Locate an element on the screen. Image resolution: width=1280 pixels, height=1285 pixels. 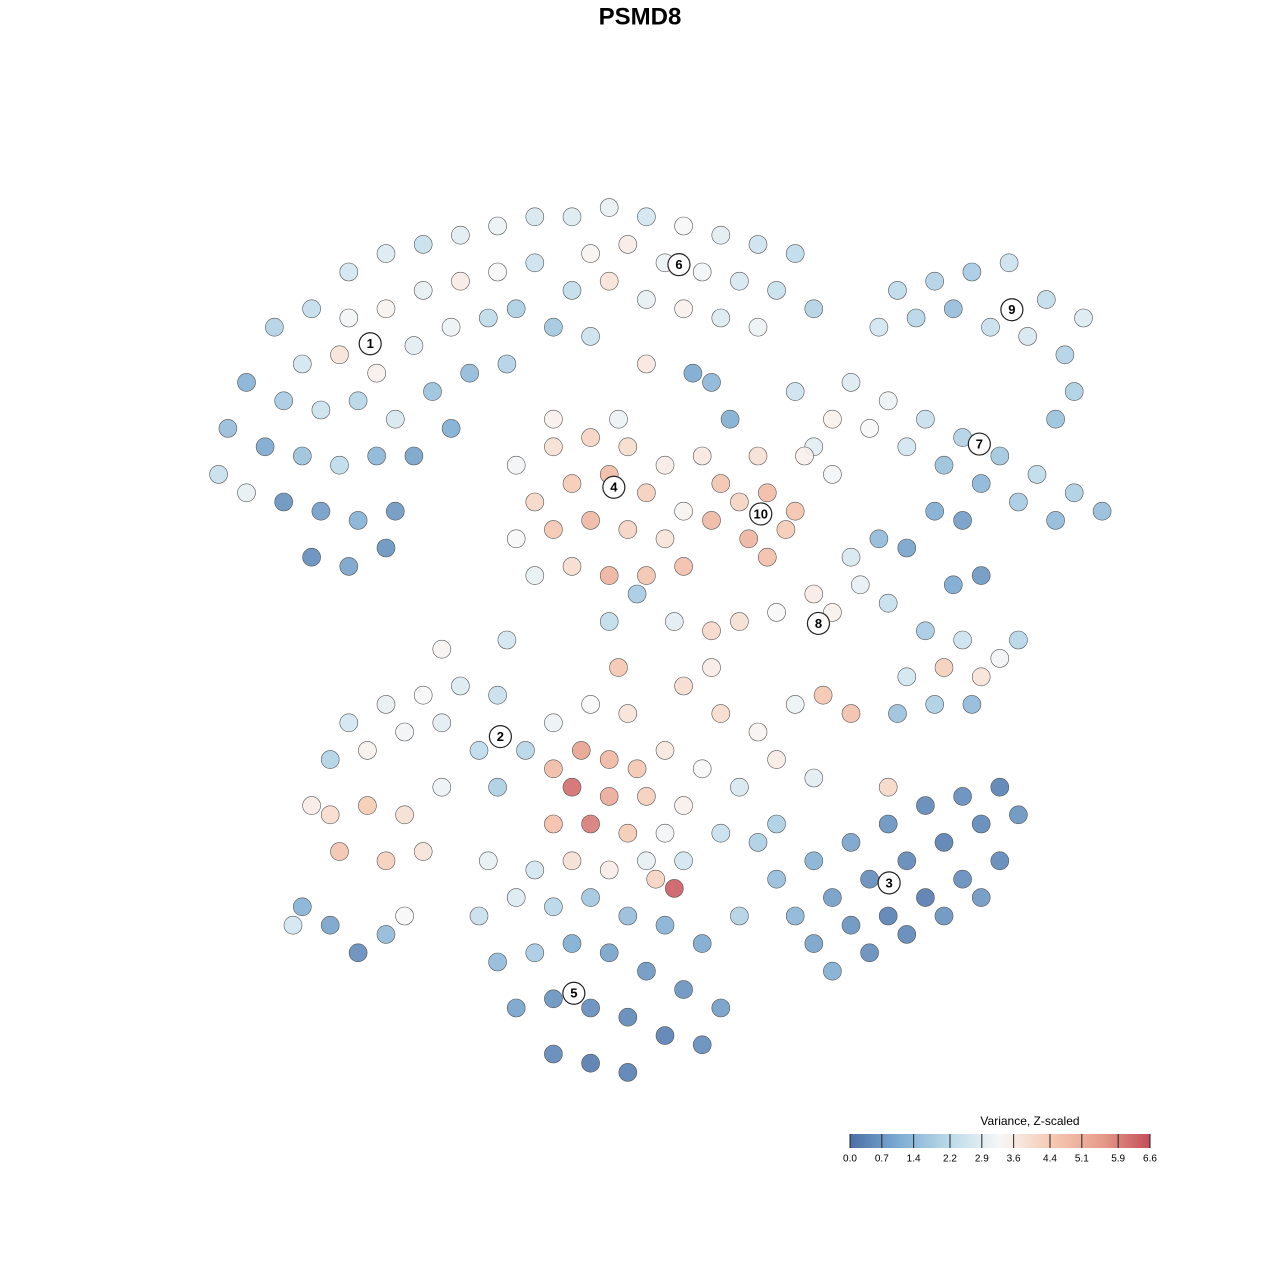
colorbar-tick-label: 4.4 is located at coordinates (1050, 1159).